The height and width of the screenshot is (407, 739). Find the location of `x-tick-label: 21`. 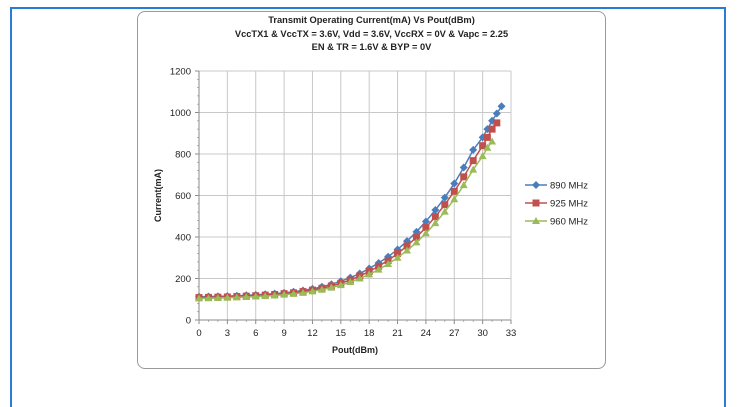

x-tick-label: 21 is located at coordinates (397, 333).